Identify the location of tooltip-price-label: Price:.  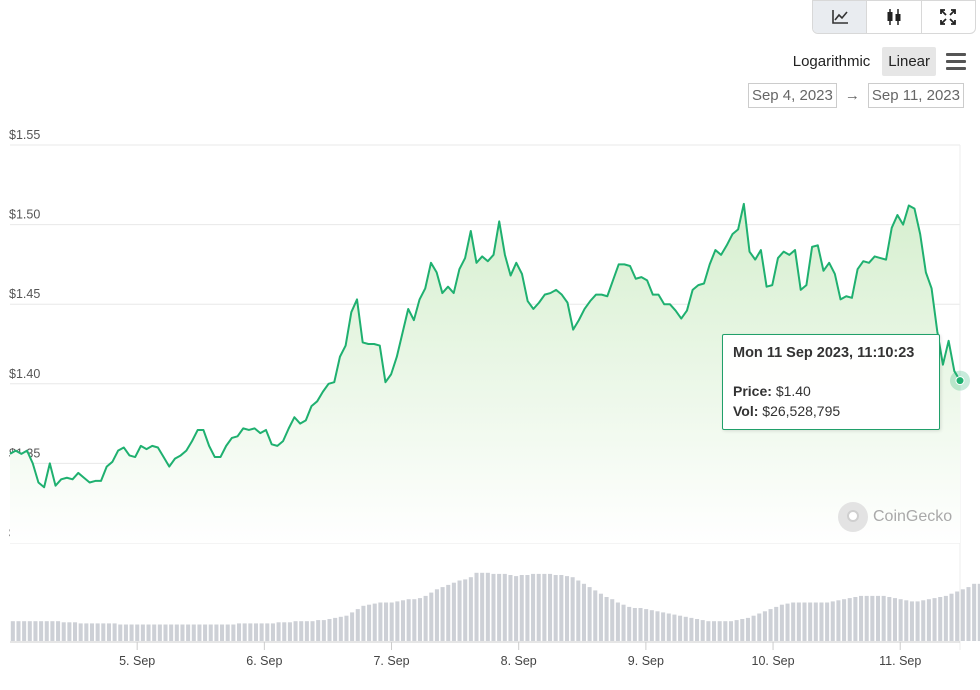
(752, 391).